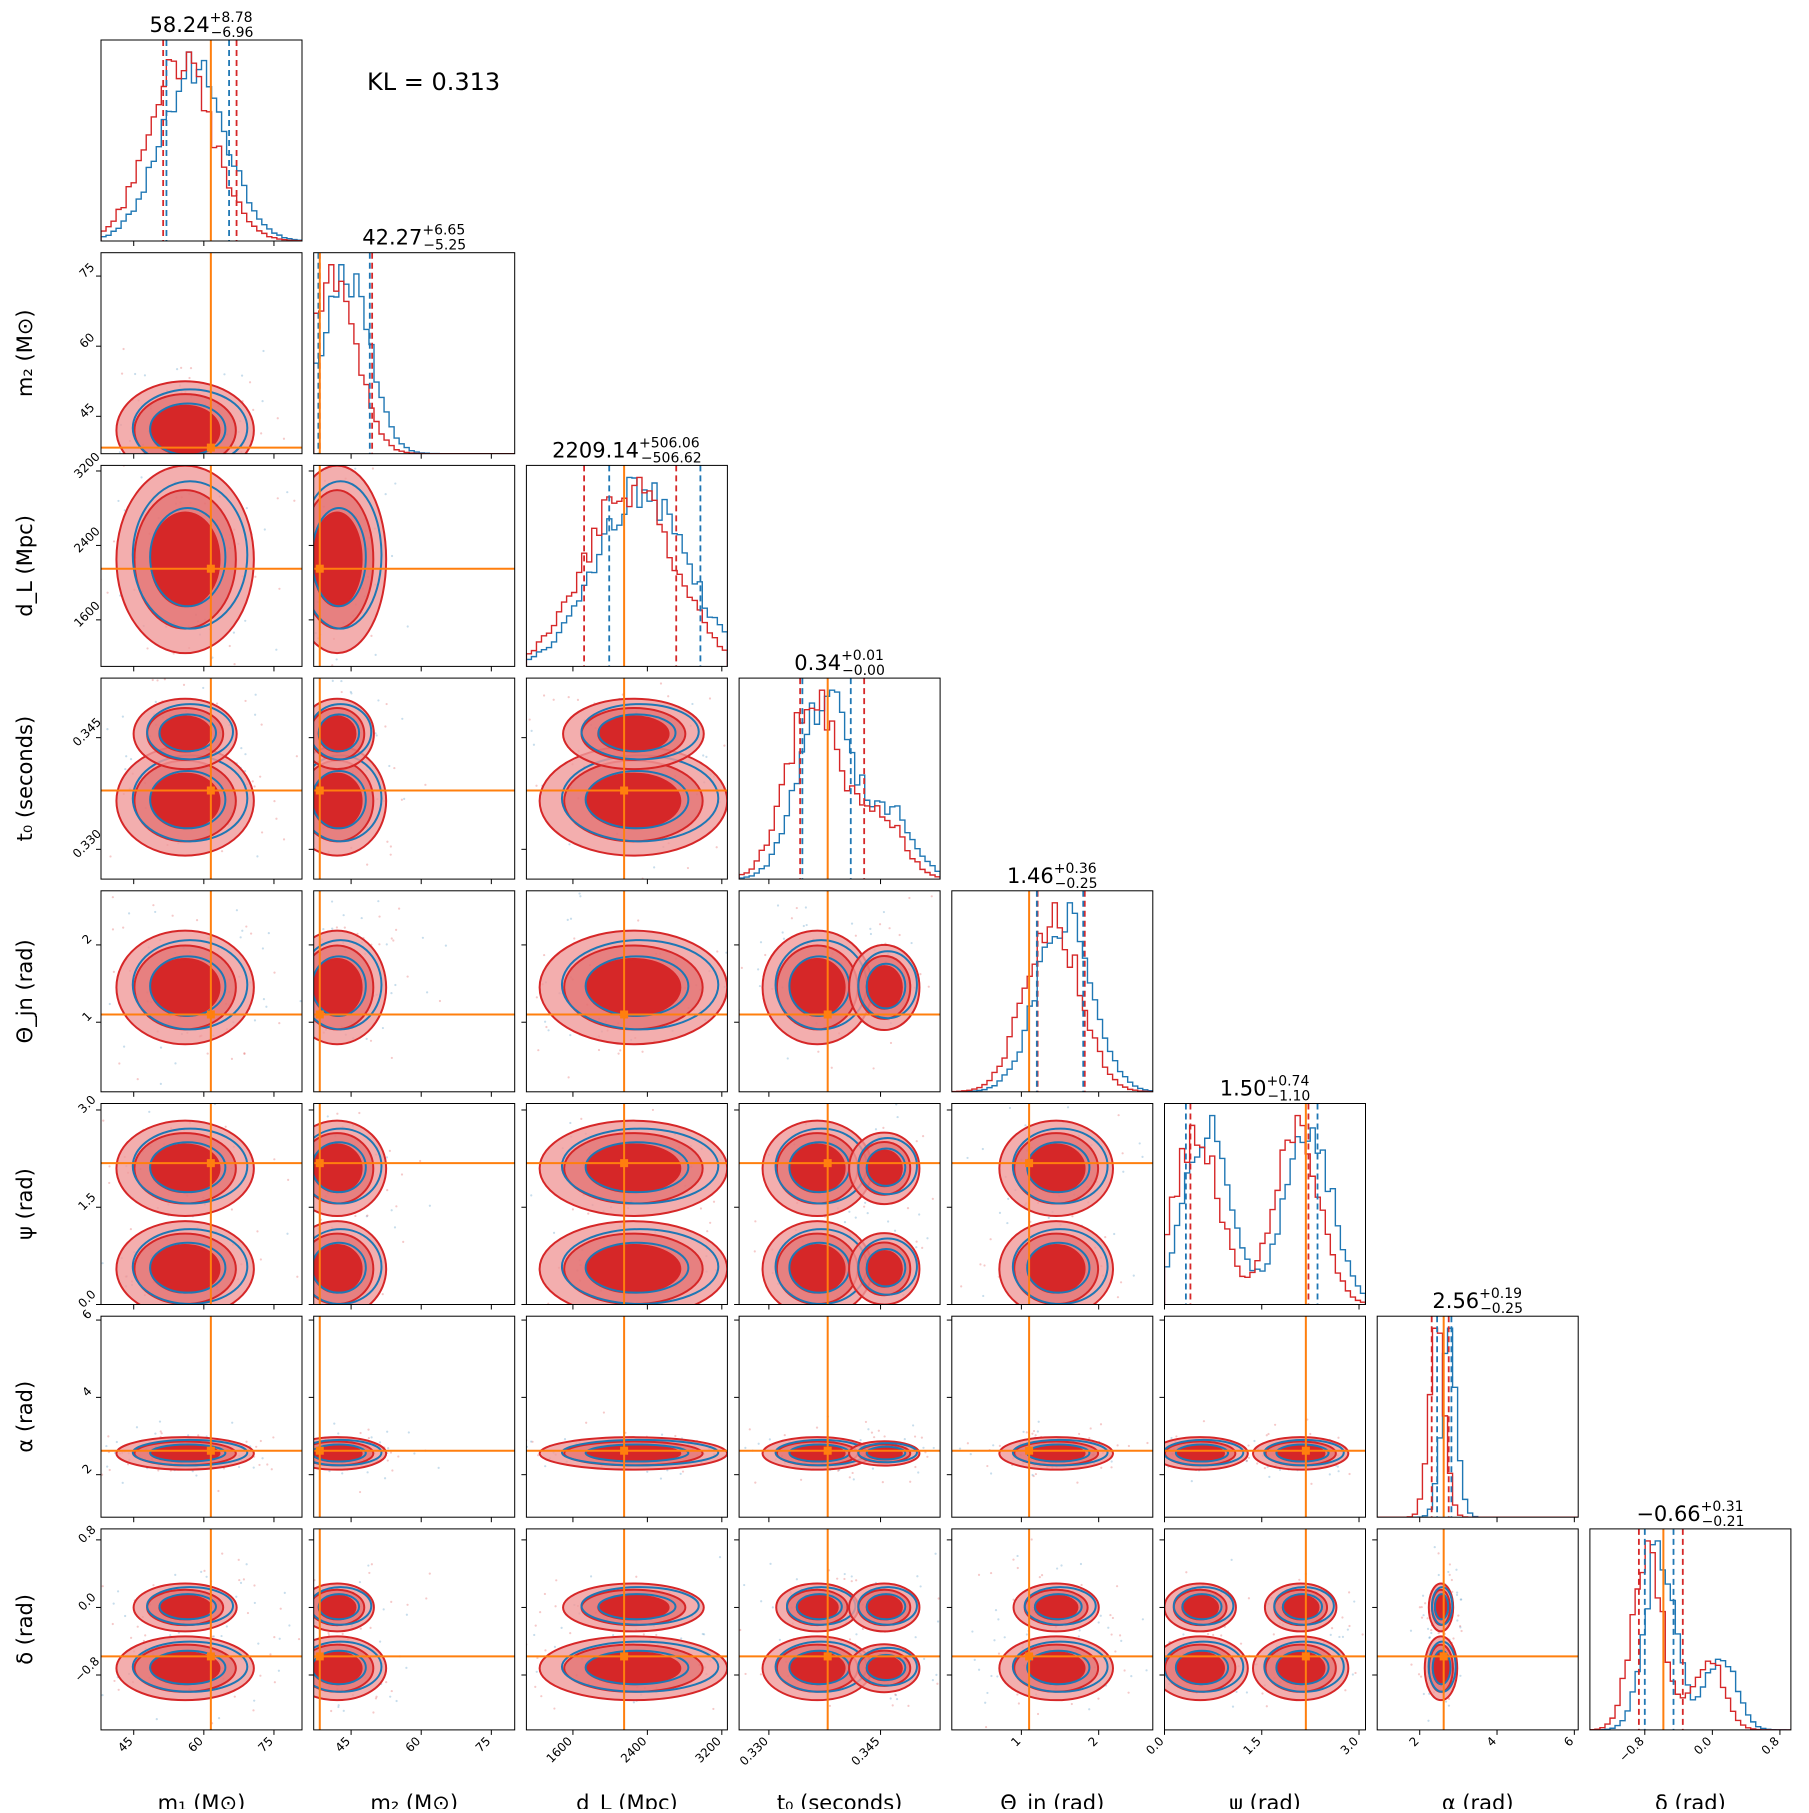 This screenshot has width=1809, height=1813. Describe the element at coordinates (626, 450) in the screenshot. I see `panel-title-dL: 2209.14+506.06 −506.62` at that location.